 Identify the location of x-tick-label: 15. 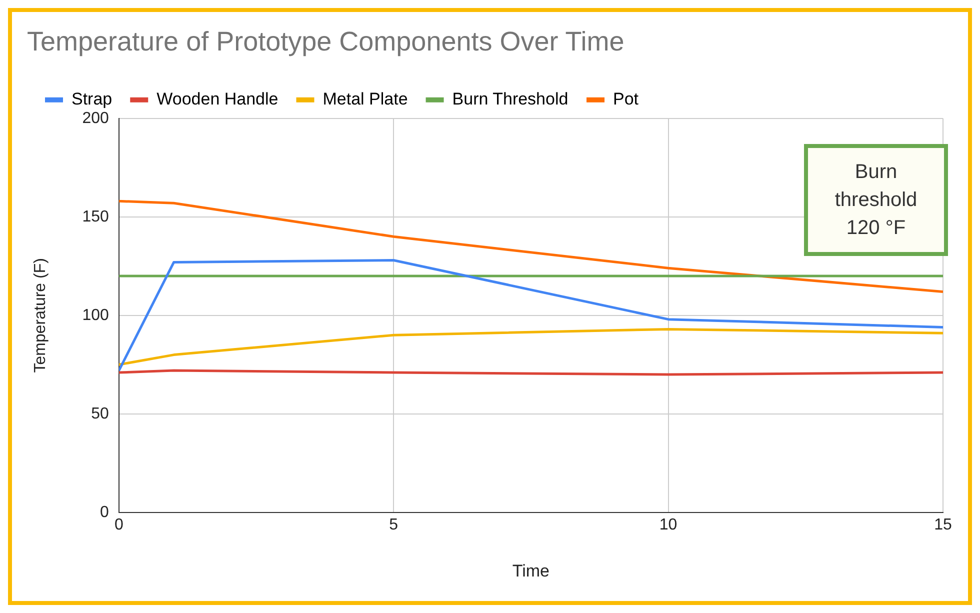
(943, 525).